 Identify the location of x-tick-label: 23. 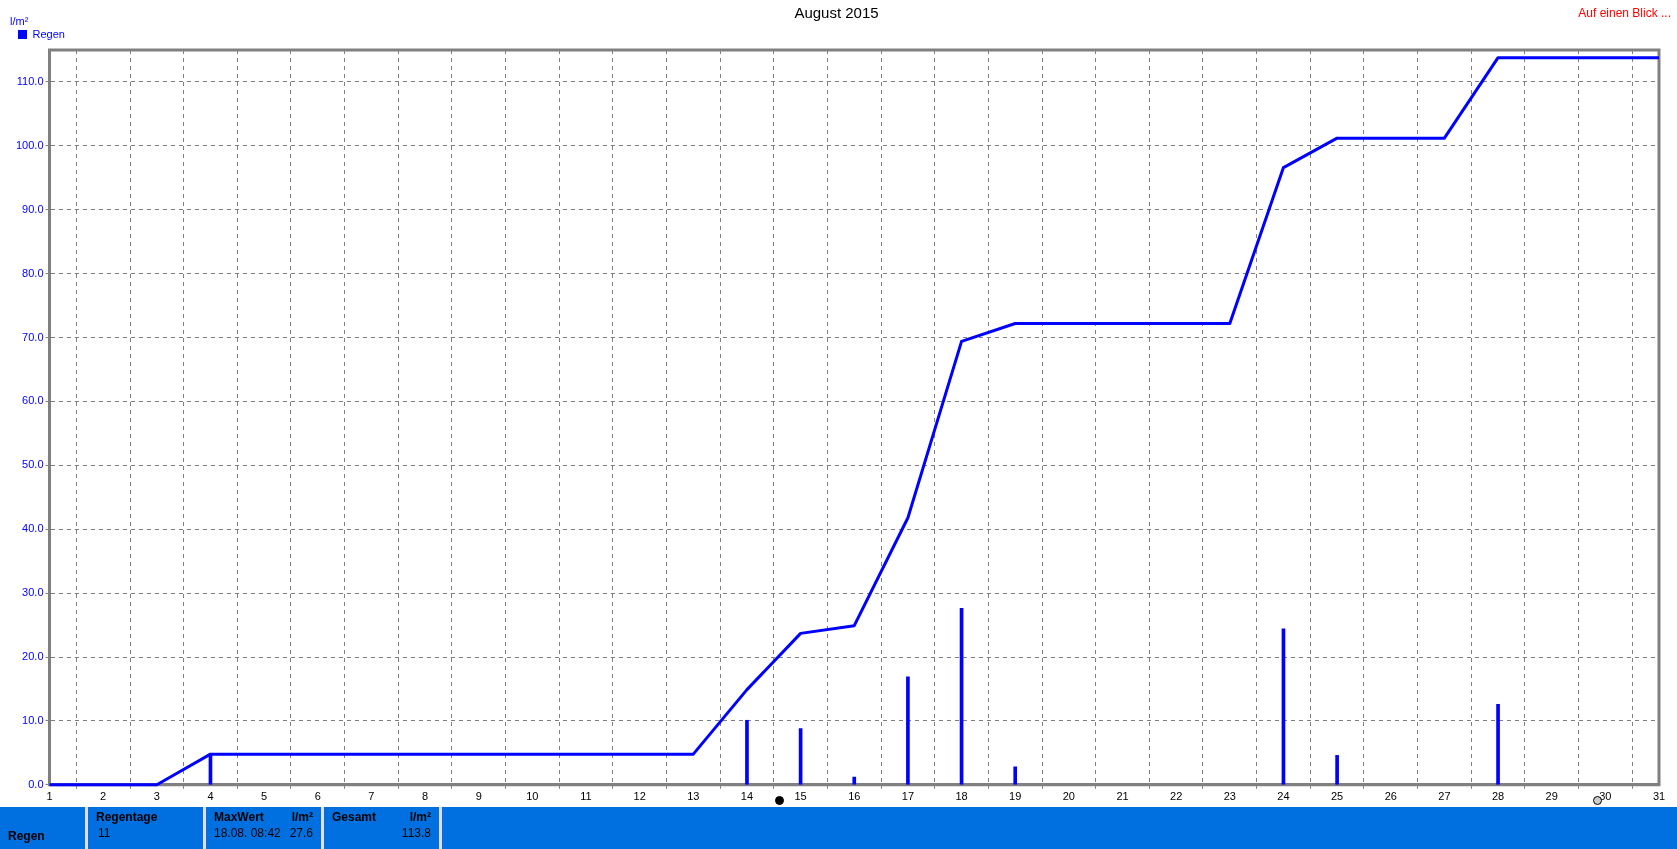
(1229, 796).